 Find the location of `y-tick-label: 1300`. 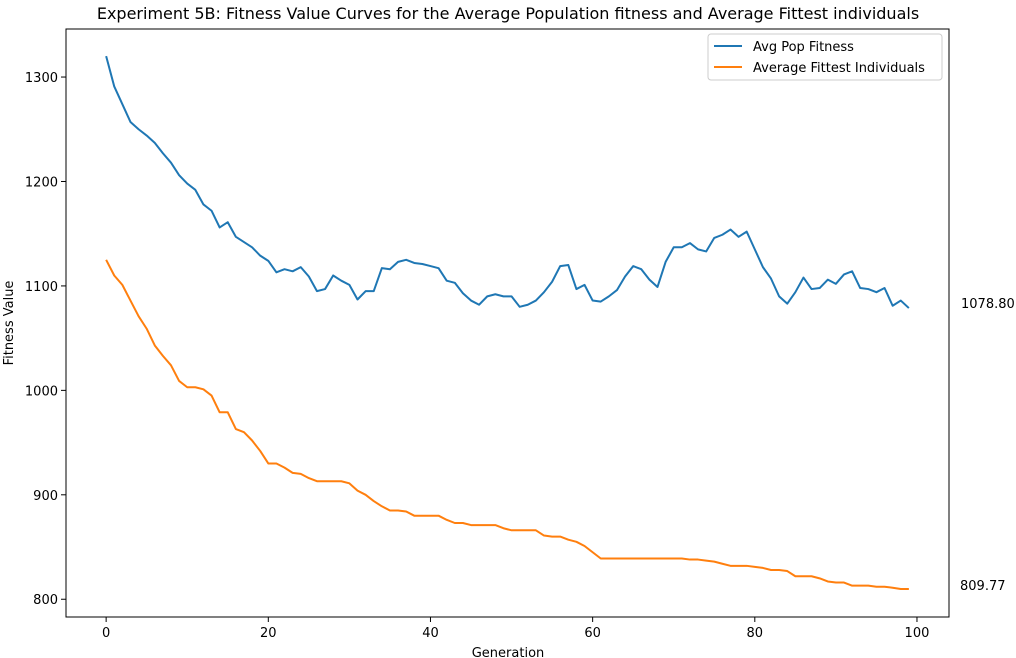

y-tick-label: 1300 is located at coordinates (41, 78).